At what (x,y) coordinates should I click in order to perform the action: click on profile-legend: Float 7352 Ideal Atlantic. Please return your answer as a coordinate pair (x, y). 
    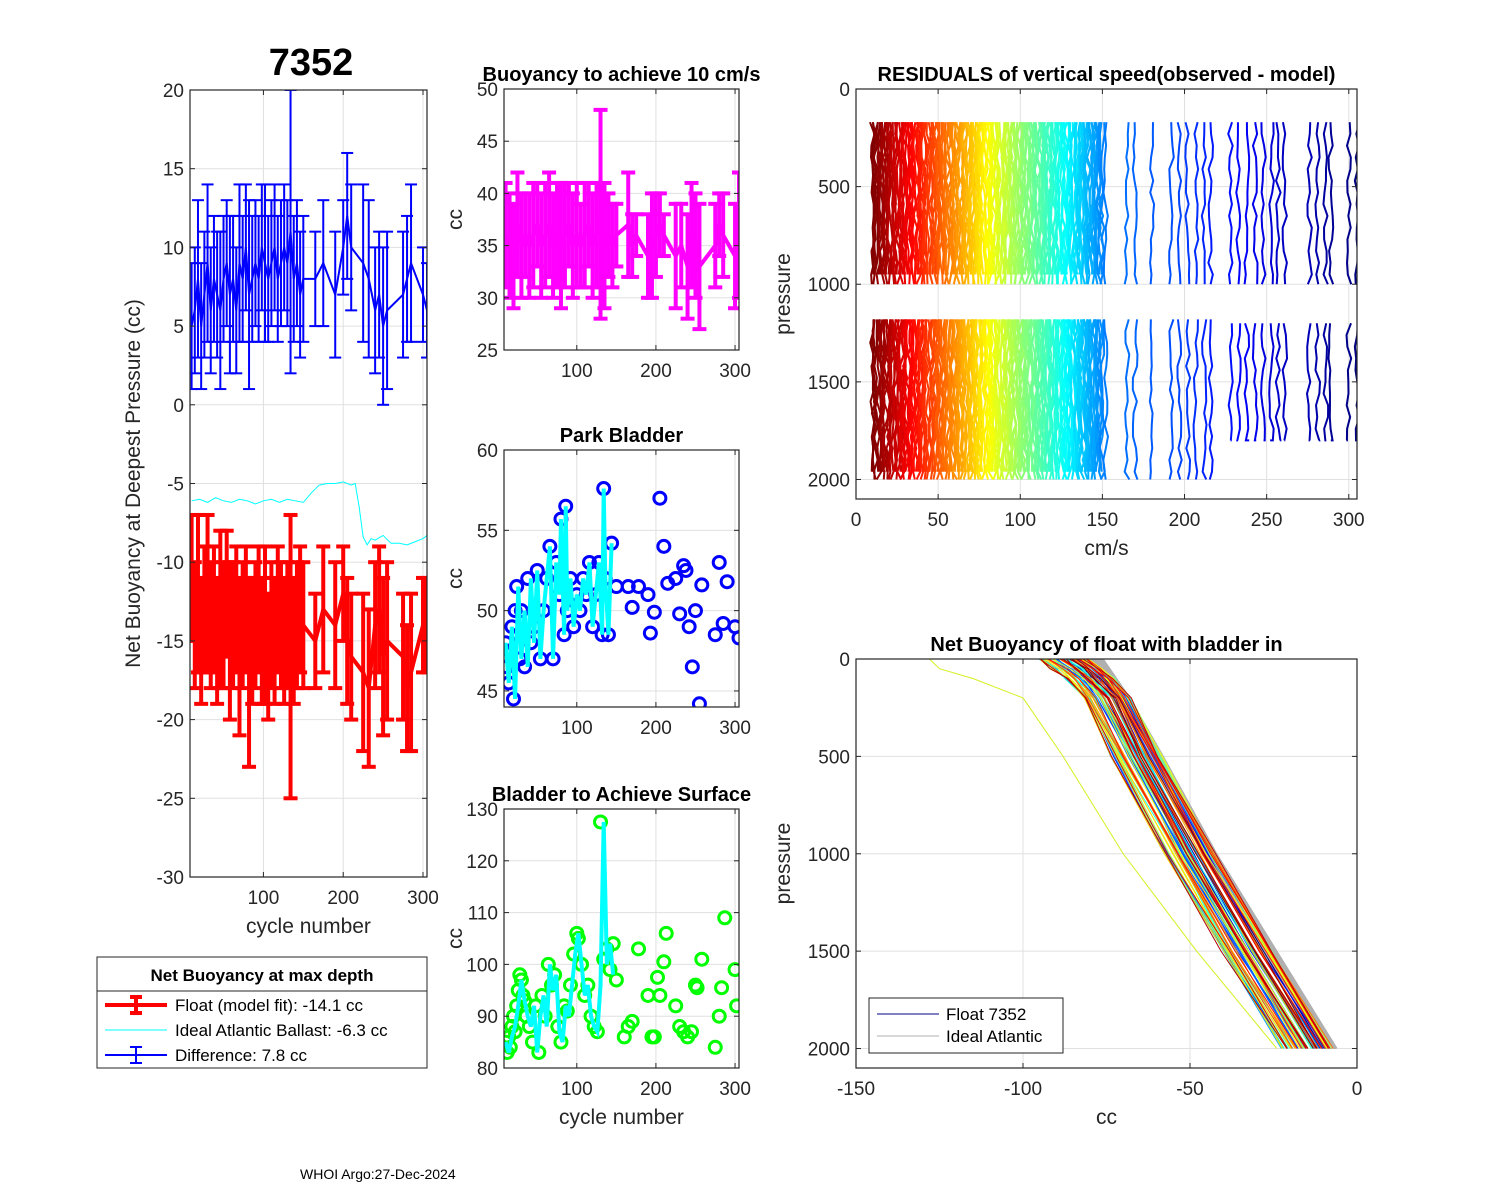
    Looking at the image, I should click on (966, 1025).